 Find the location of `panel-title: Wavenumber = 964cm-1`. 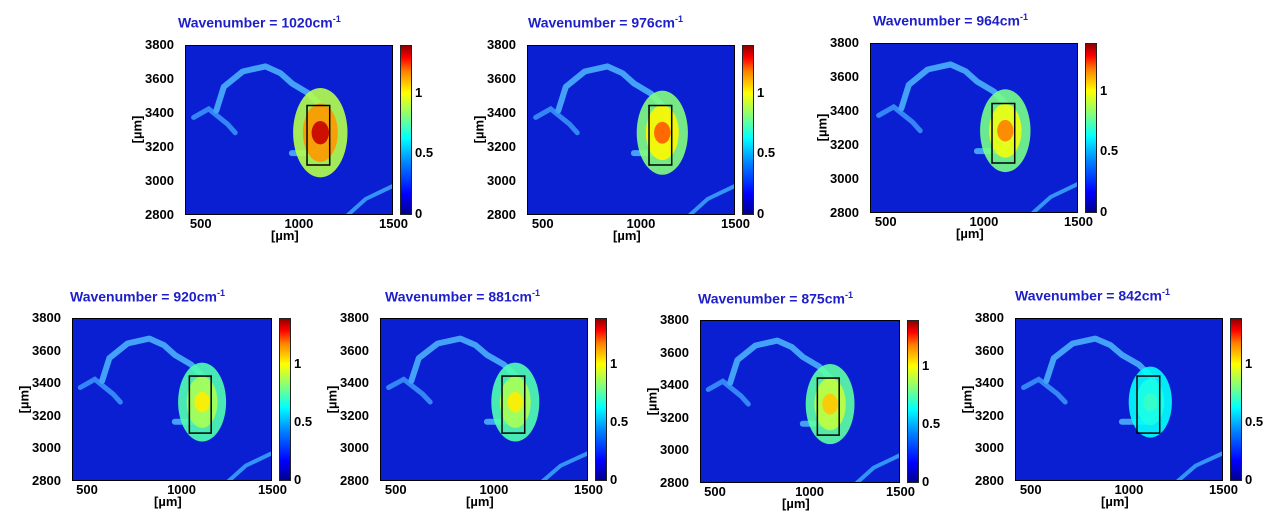

panel-title: Wavenumber = 964cm-1 is located at coordinates (950, 20).